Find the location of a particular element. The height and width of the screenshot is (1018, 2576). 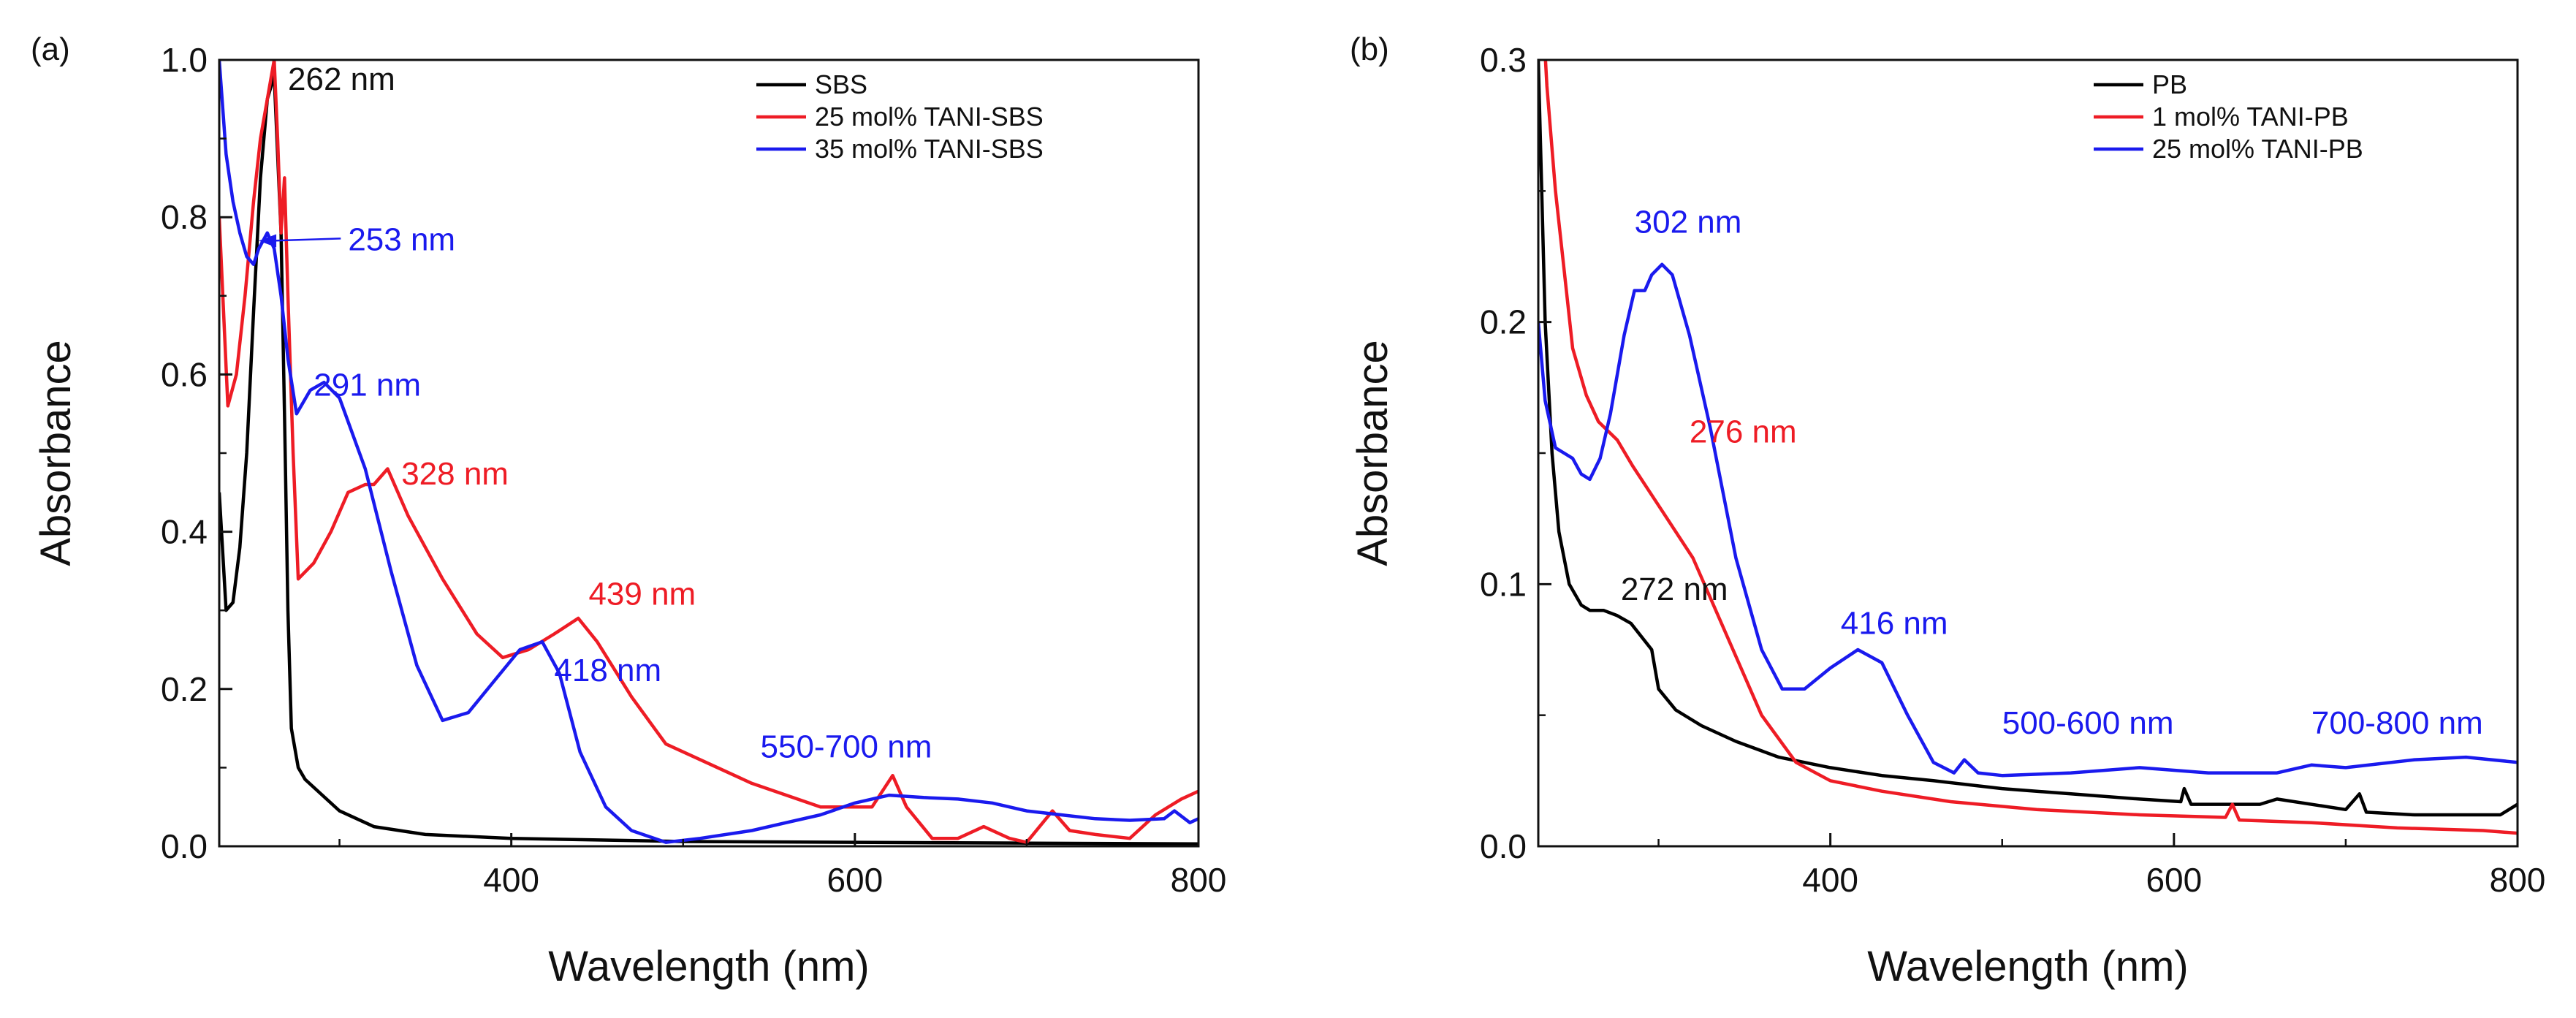

y-tick-label: 0.8 is located at coordinates (184, 217).